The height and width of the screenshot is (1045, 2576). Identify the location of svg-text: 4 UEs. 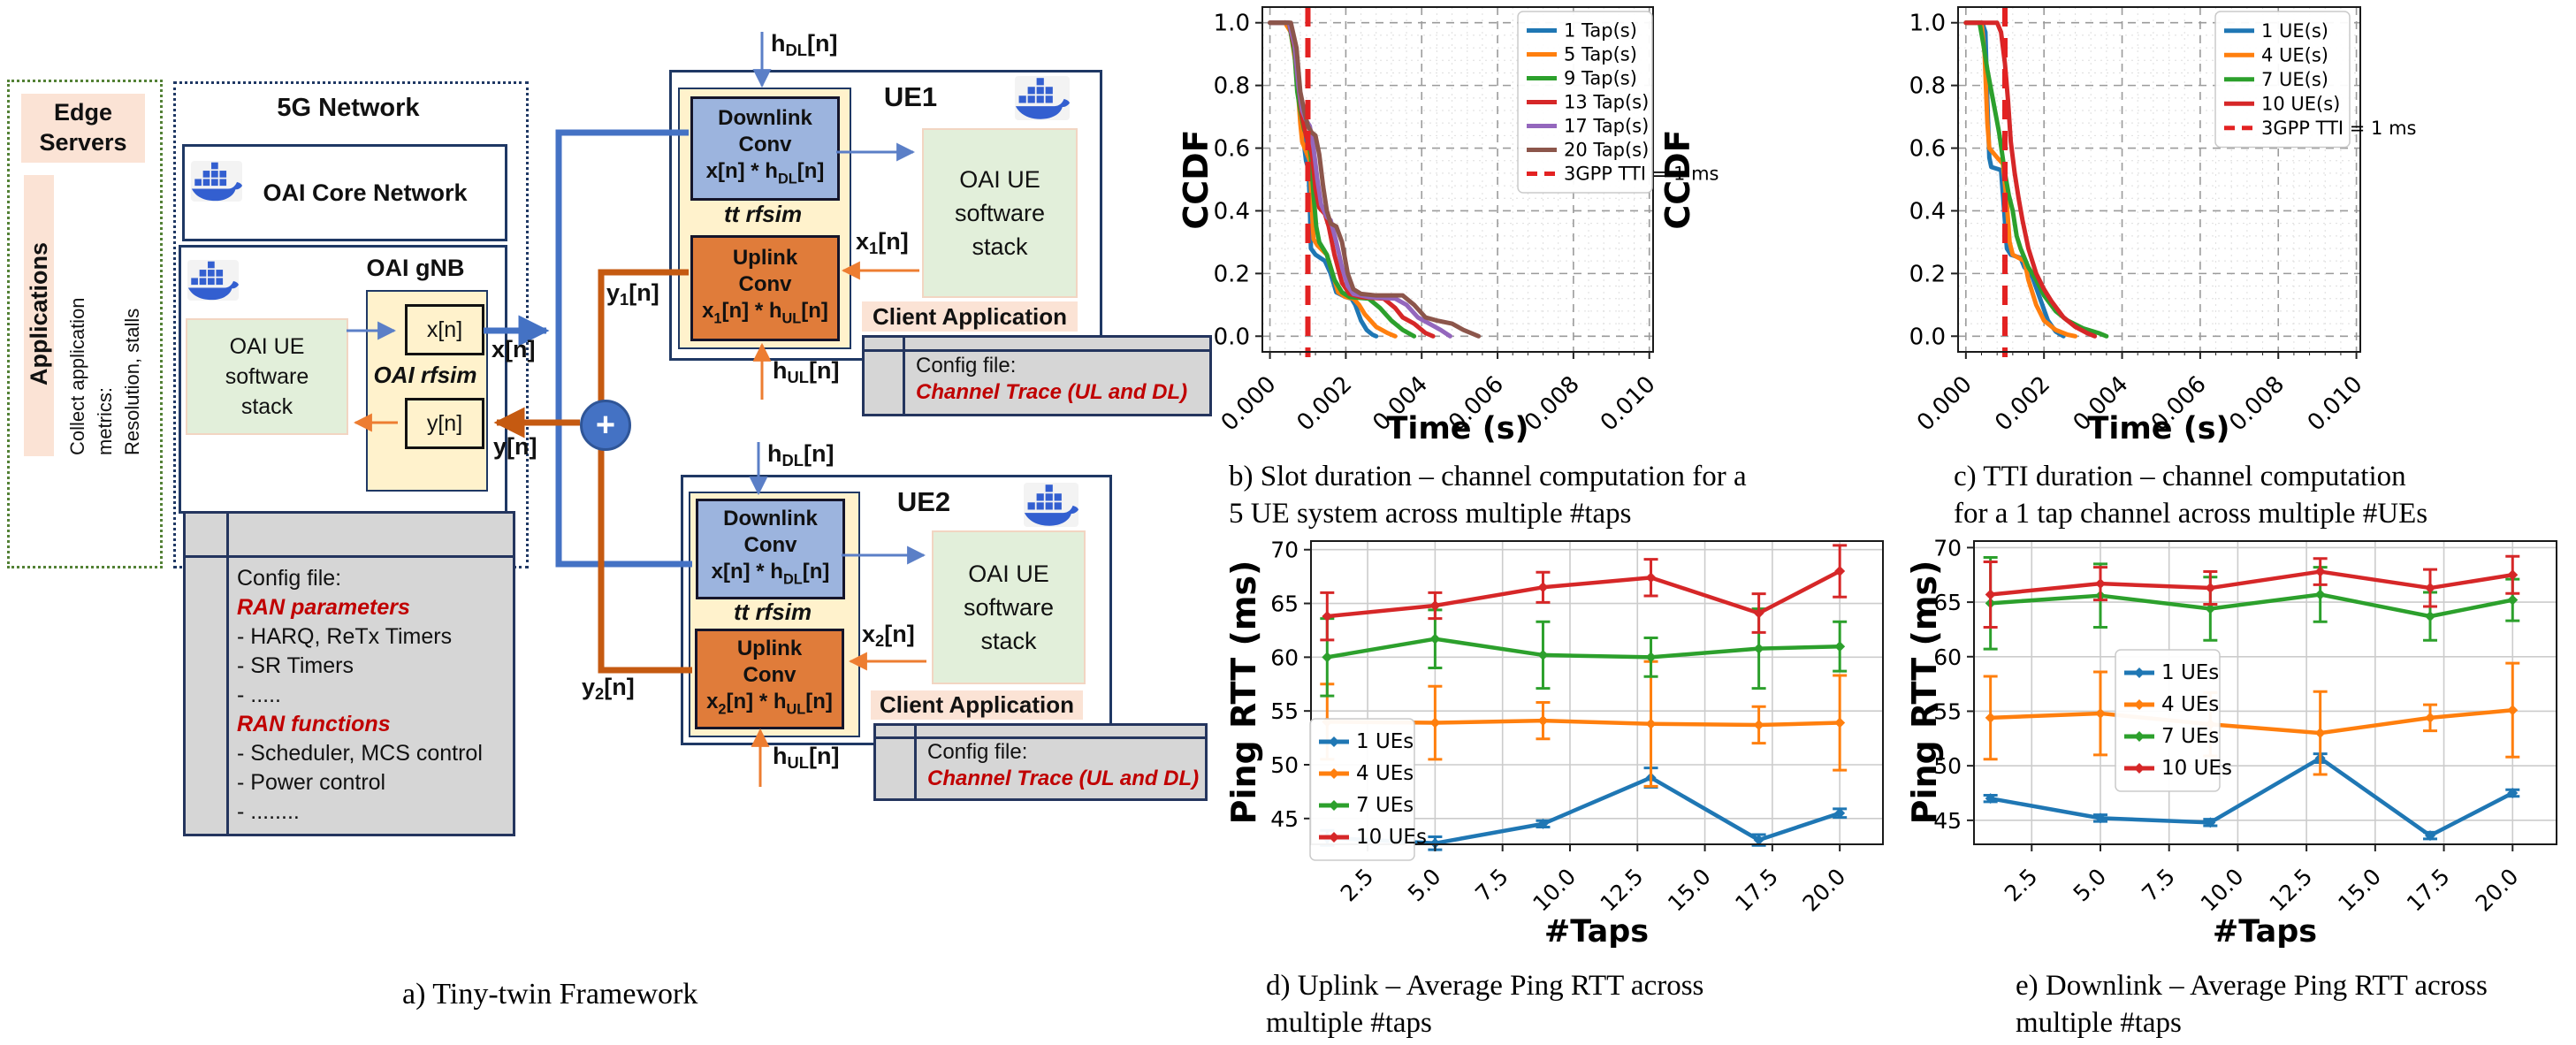
(2190, 704).